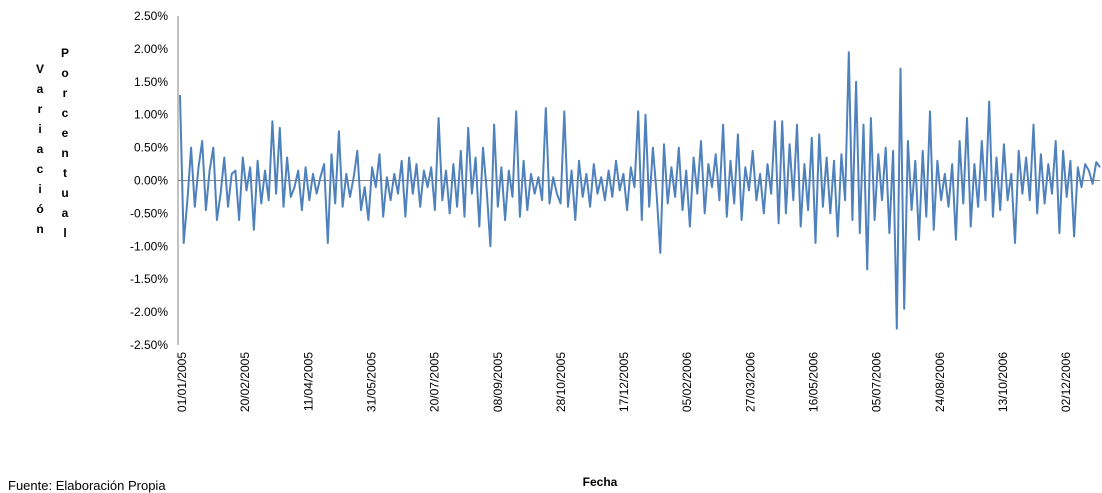 Image resolution: width=1102 pixels, height=493 pixels. I want to click on x-tick-label: 28/10/2005, so click(561, 382).